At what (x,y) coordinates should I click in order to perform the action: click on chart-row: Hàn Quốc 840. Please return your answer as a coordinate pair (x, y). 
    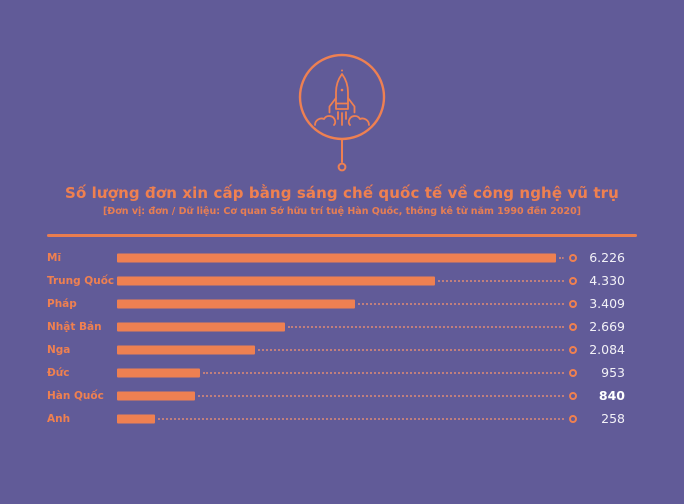
    Looking at the image, I should click on (336, 395).